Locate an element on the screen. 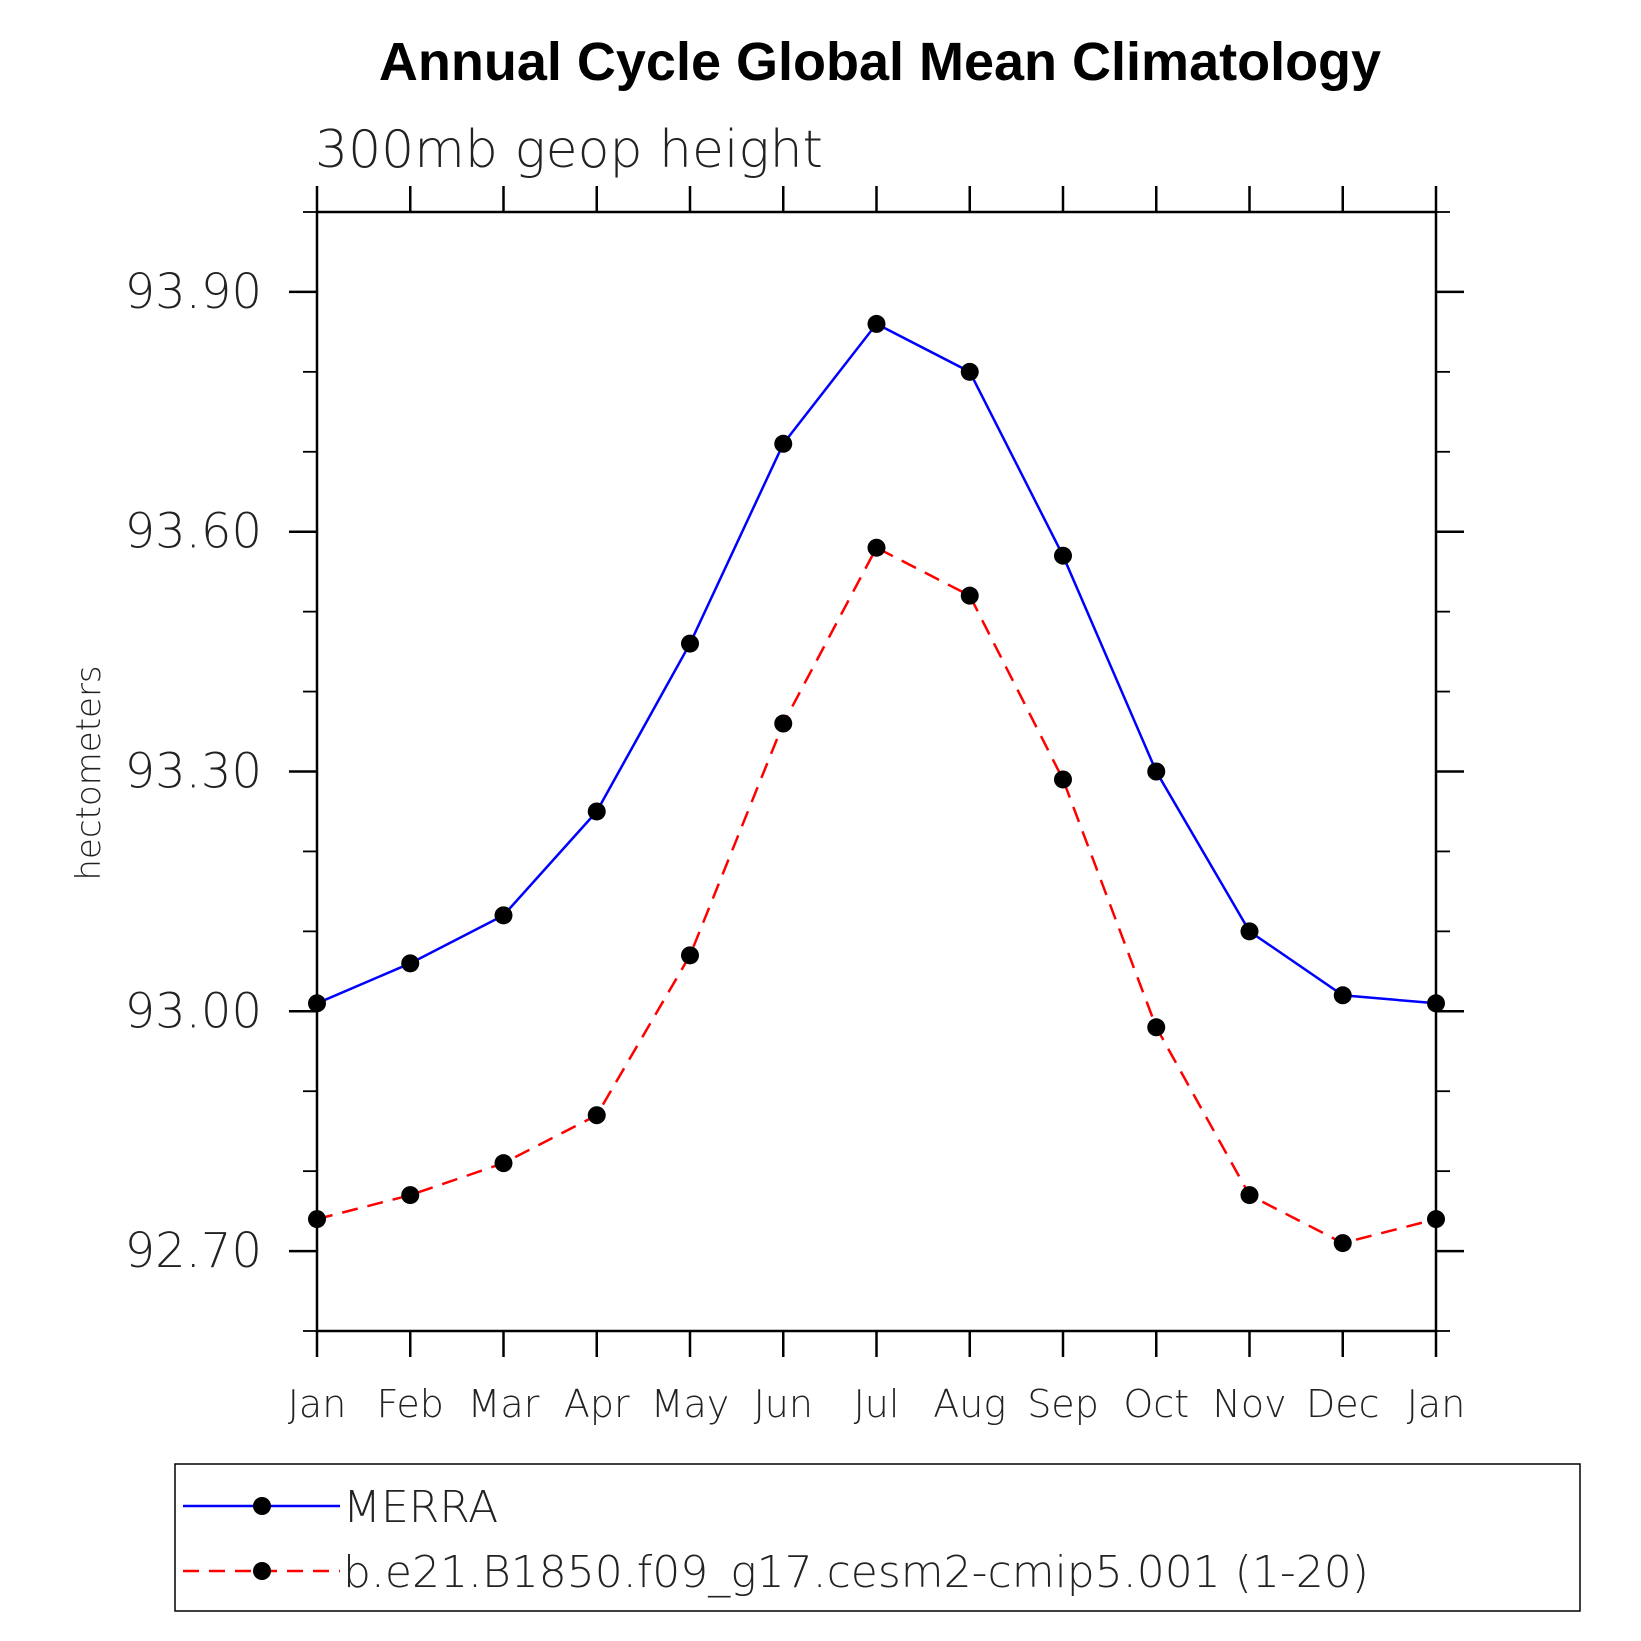  y-tick-label: 93.60 is located at coordinates (193, 532).